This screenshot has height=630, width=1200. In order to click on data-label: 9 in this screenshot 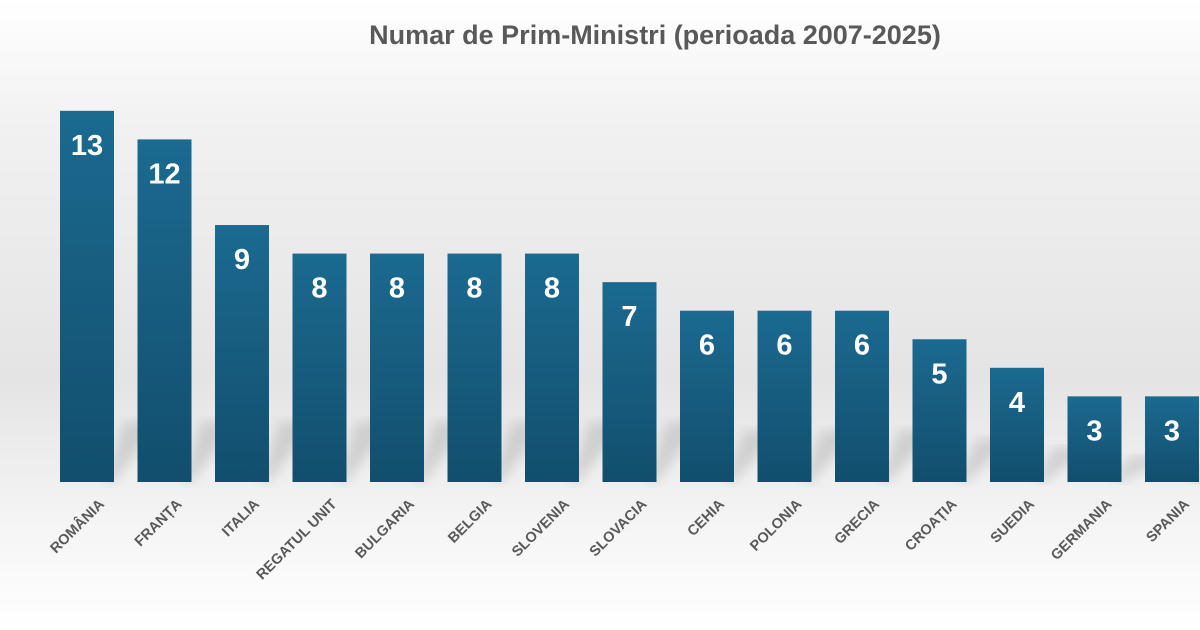, I will do `click(242, 260)`.